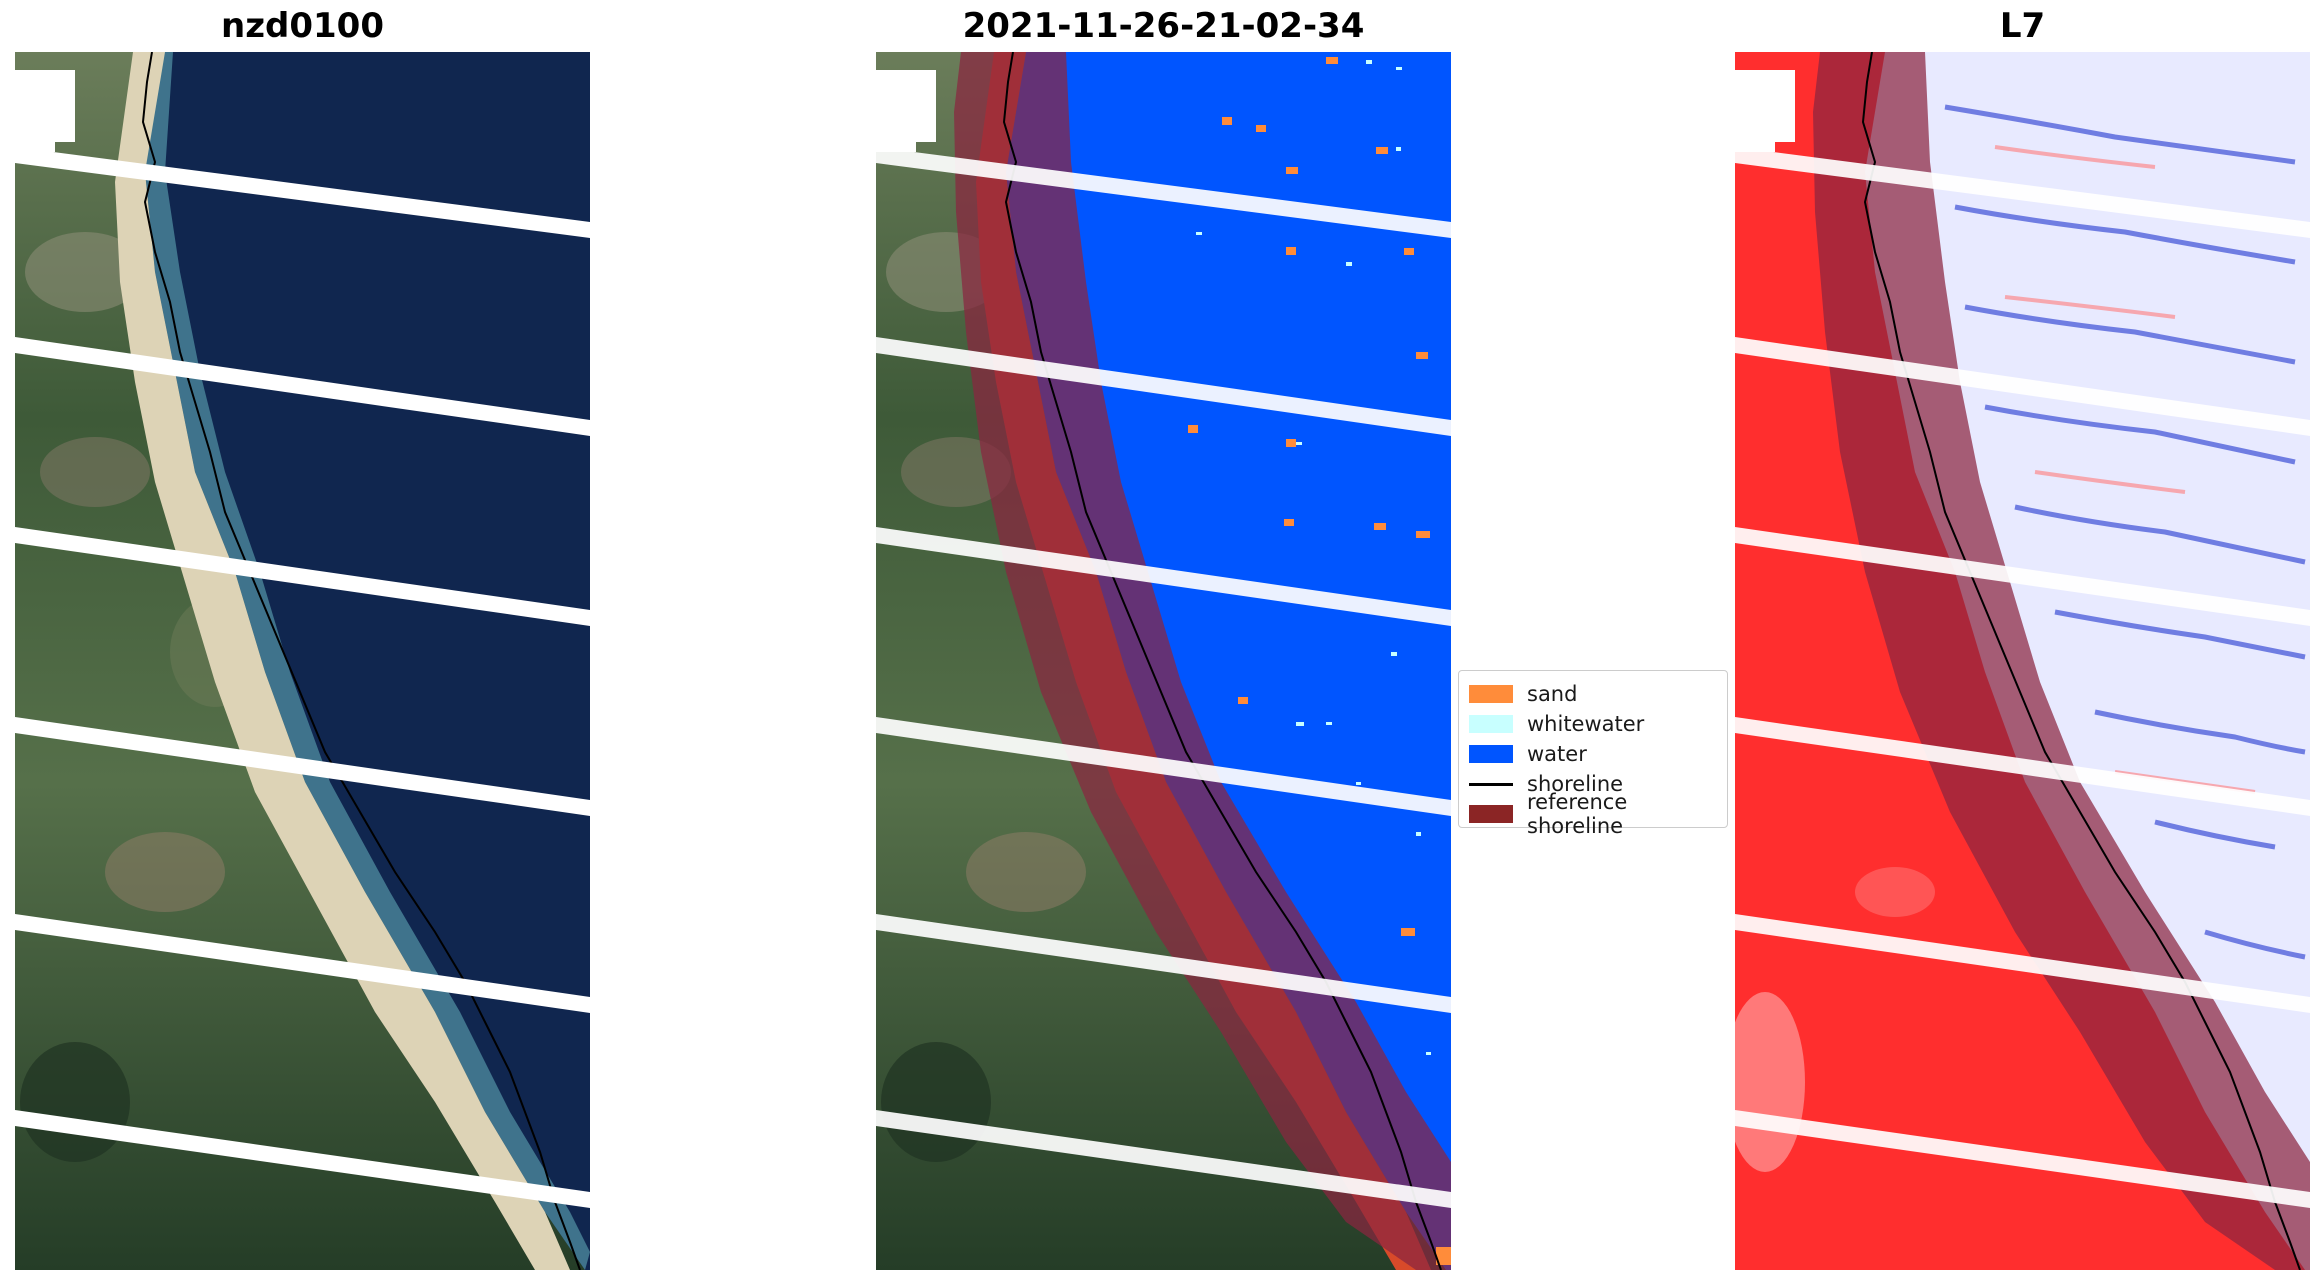 This screenshot has width=2317, height=1283. I want to click on legend-label-water: water, so click(1557, 754).